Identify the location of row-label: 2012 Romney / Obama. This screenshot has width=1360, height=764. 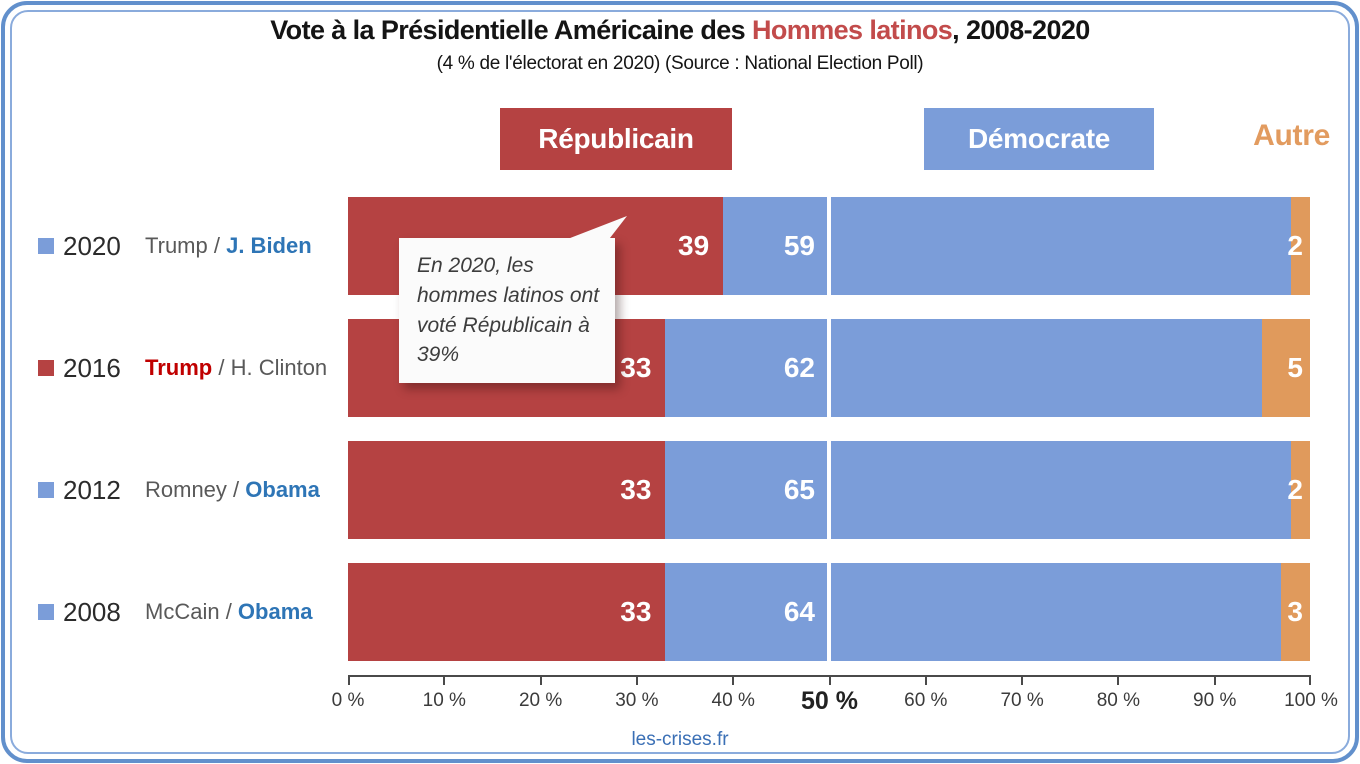
(179, 490).